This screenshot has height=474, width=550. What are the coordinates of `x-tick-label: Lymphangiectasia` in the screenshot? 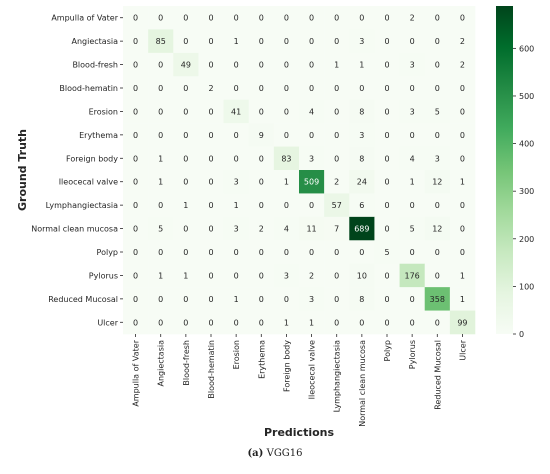 It's located at (337, 376).